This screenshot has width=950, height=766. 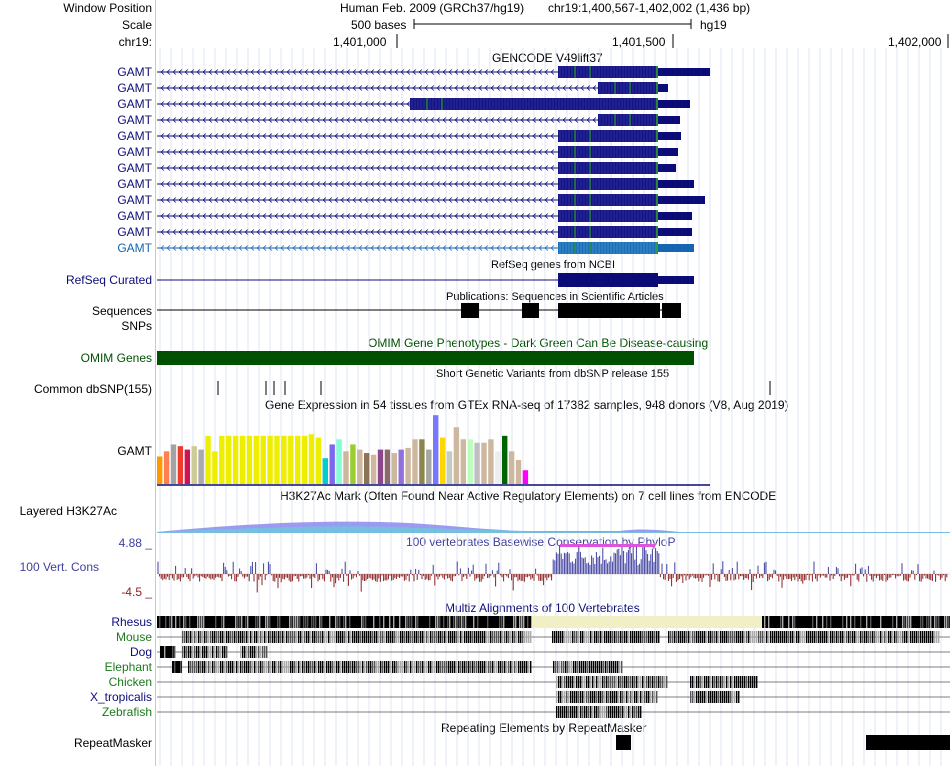 I want to click on gencode-label-5: GAMT, so click(x=134, y=136).